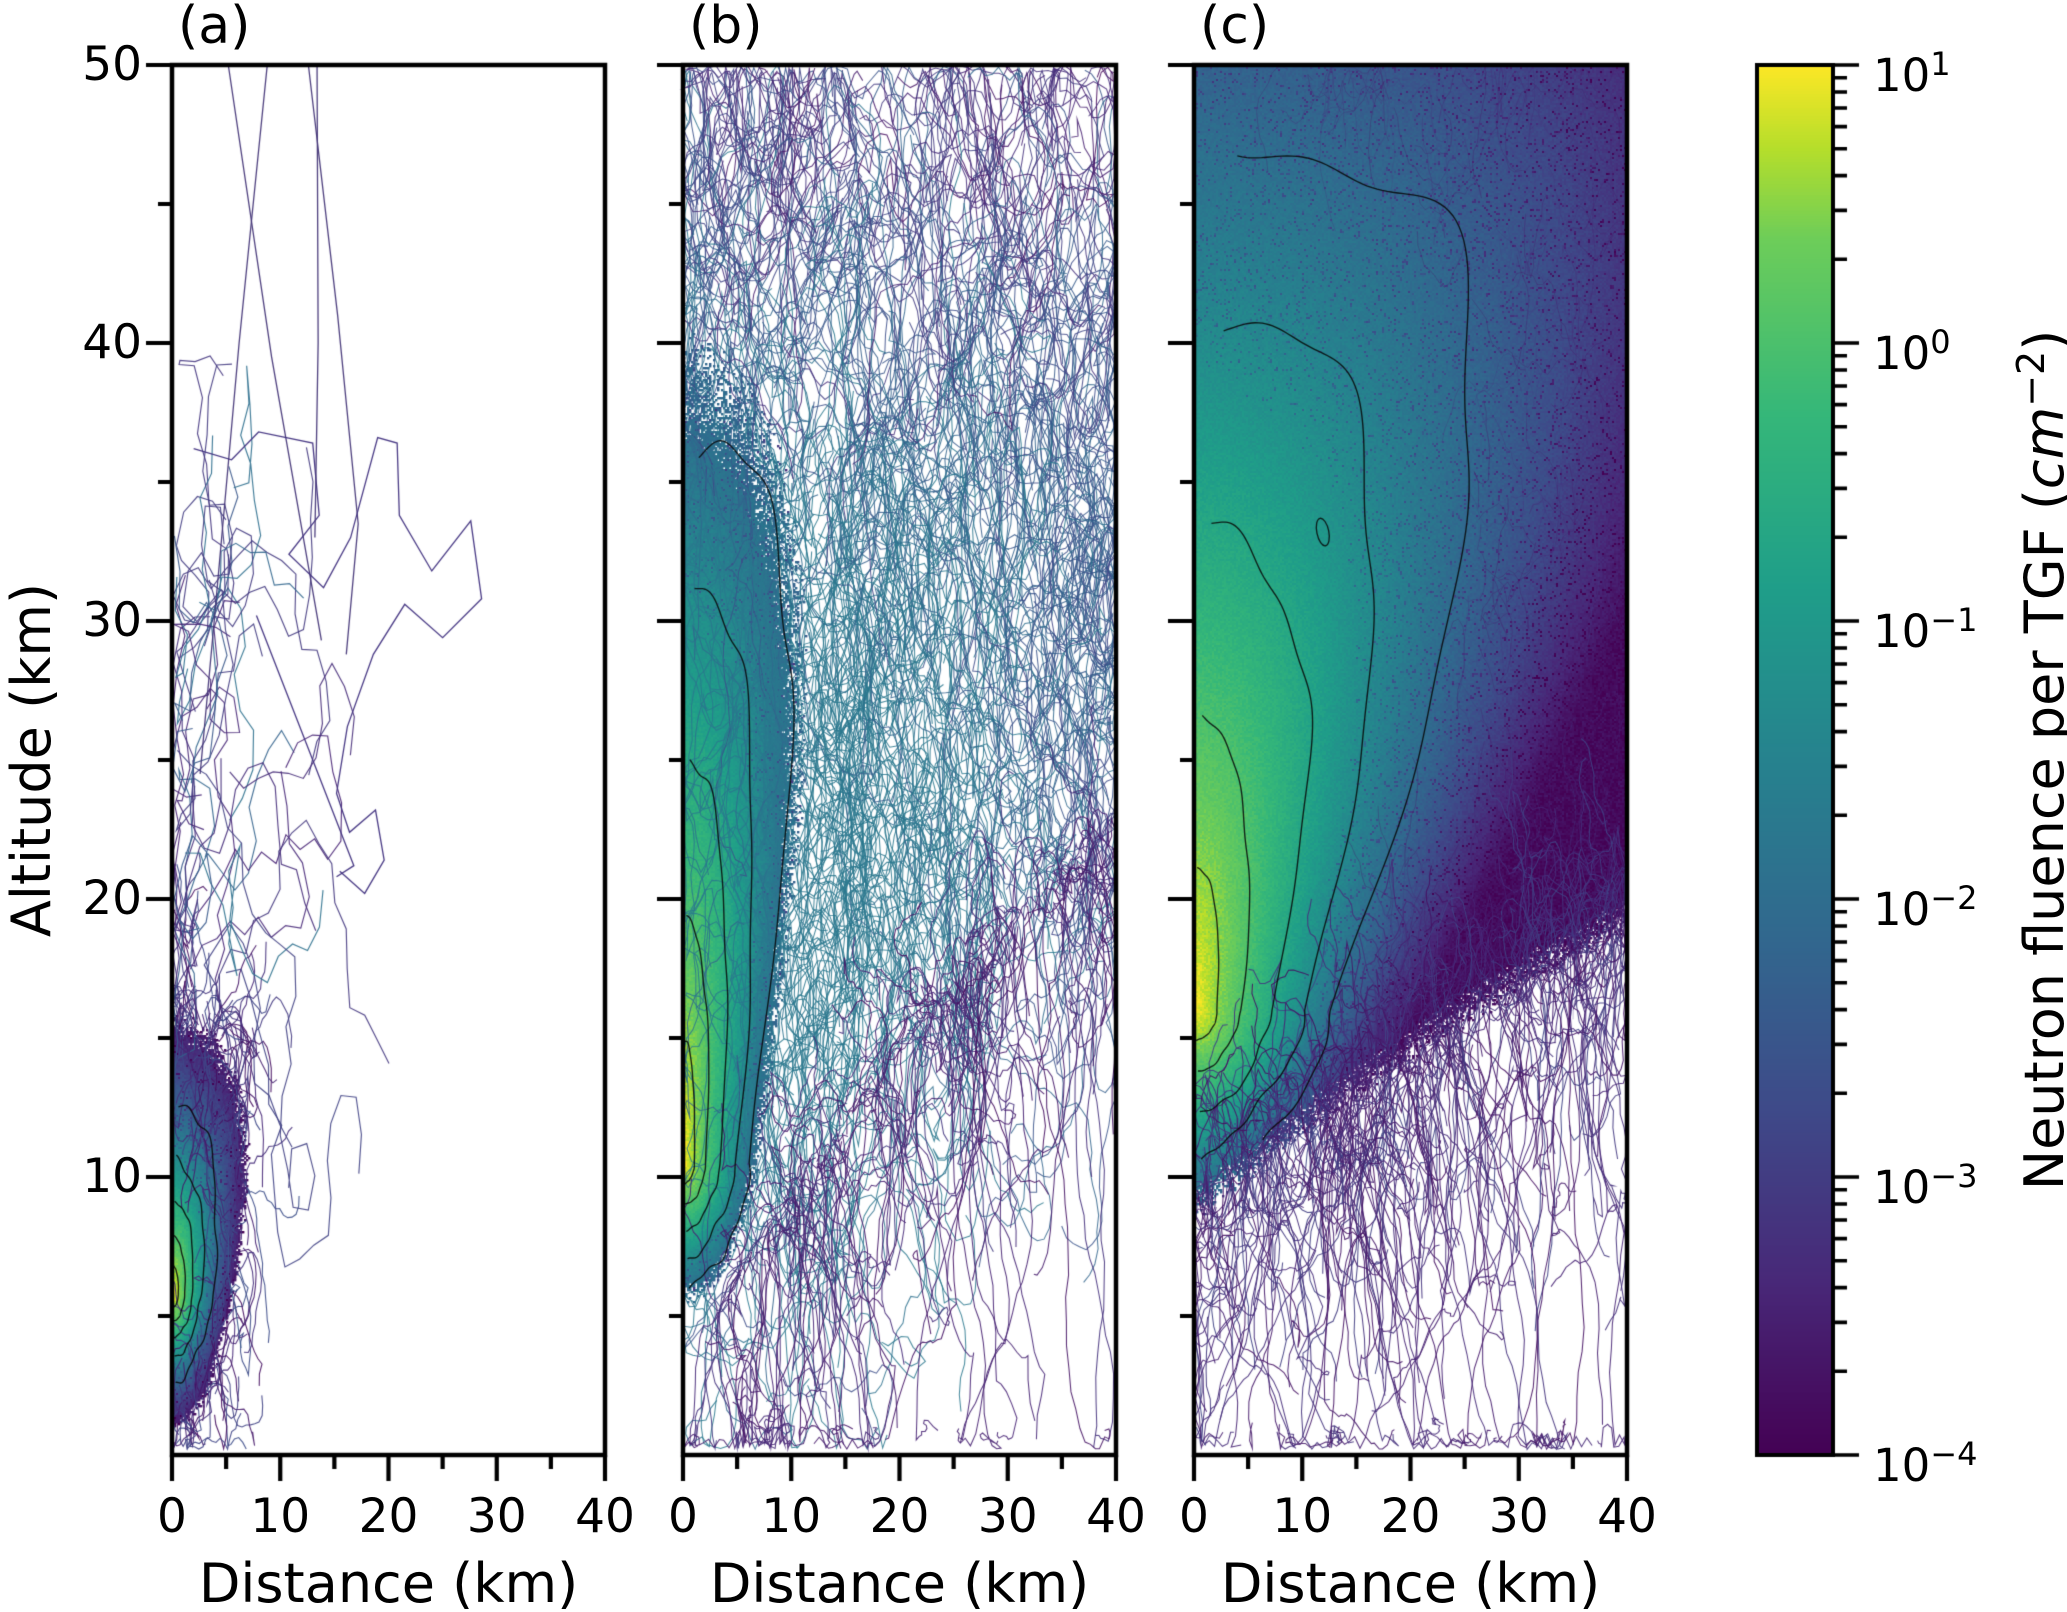 This screenshot has width=2067, height=1612. I want to click on y-tick-label: 40, so click(112, 342).